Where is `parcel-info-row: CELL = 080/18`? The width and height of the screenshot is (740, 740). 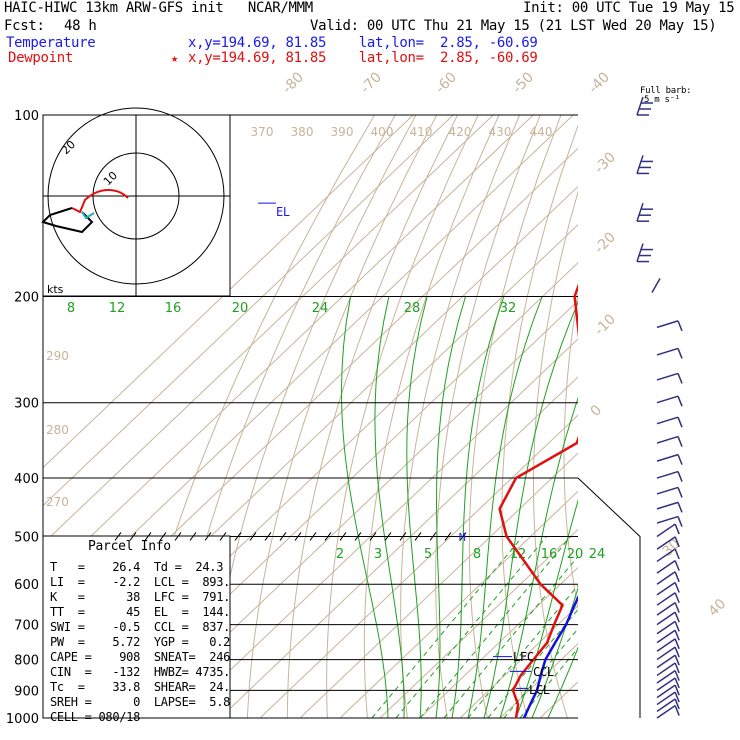
parcel-info-row: CELL = 080/18 is located at coordinates (95, 717).